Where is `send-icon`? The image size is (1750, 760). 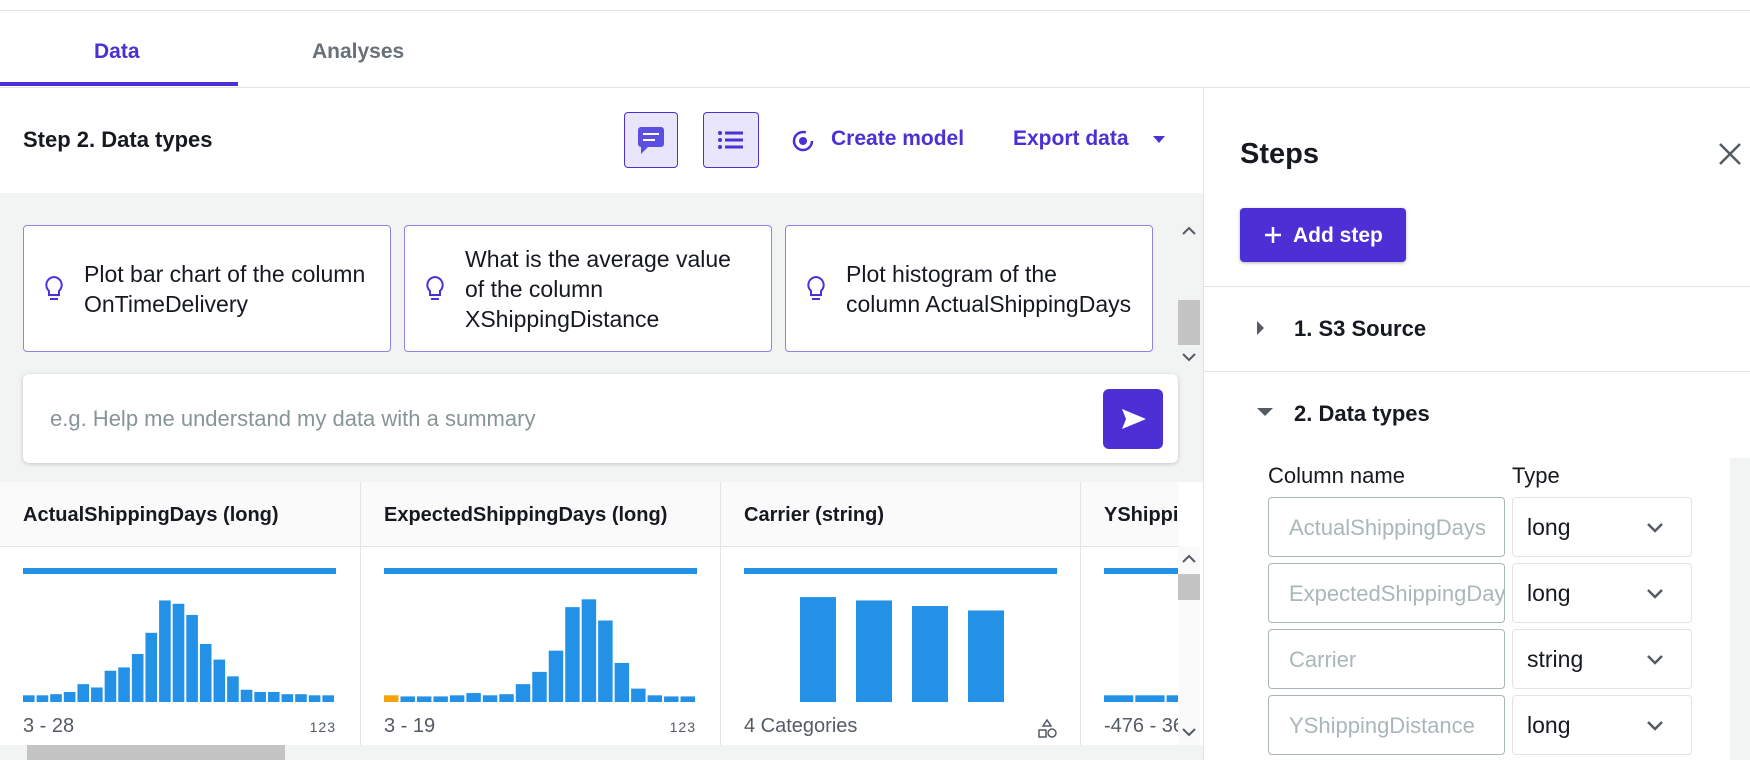
send-icon is located at coordinates (1134, 419).